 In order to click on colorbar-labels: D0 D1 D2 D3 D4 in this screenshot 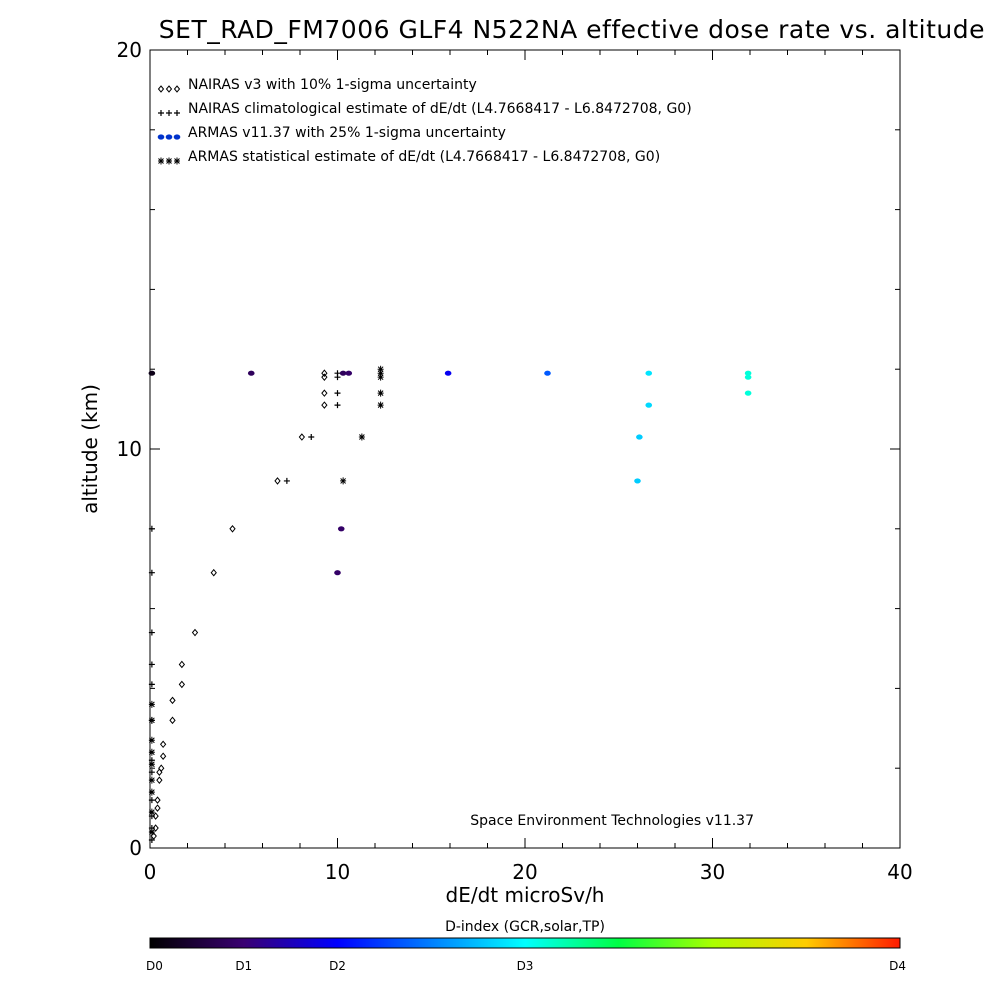, I will do `click(526, 966)`.